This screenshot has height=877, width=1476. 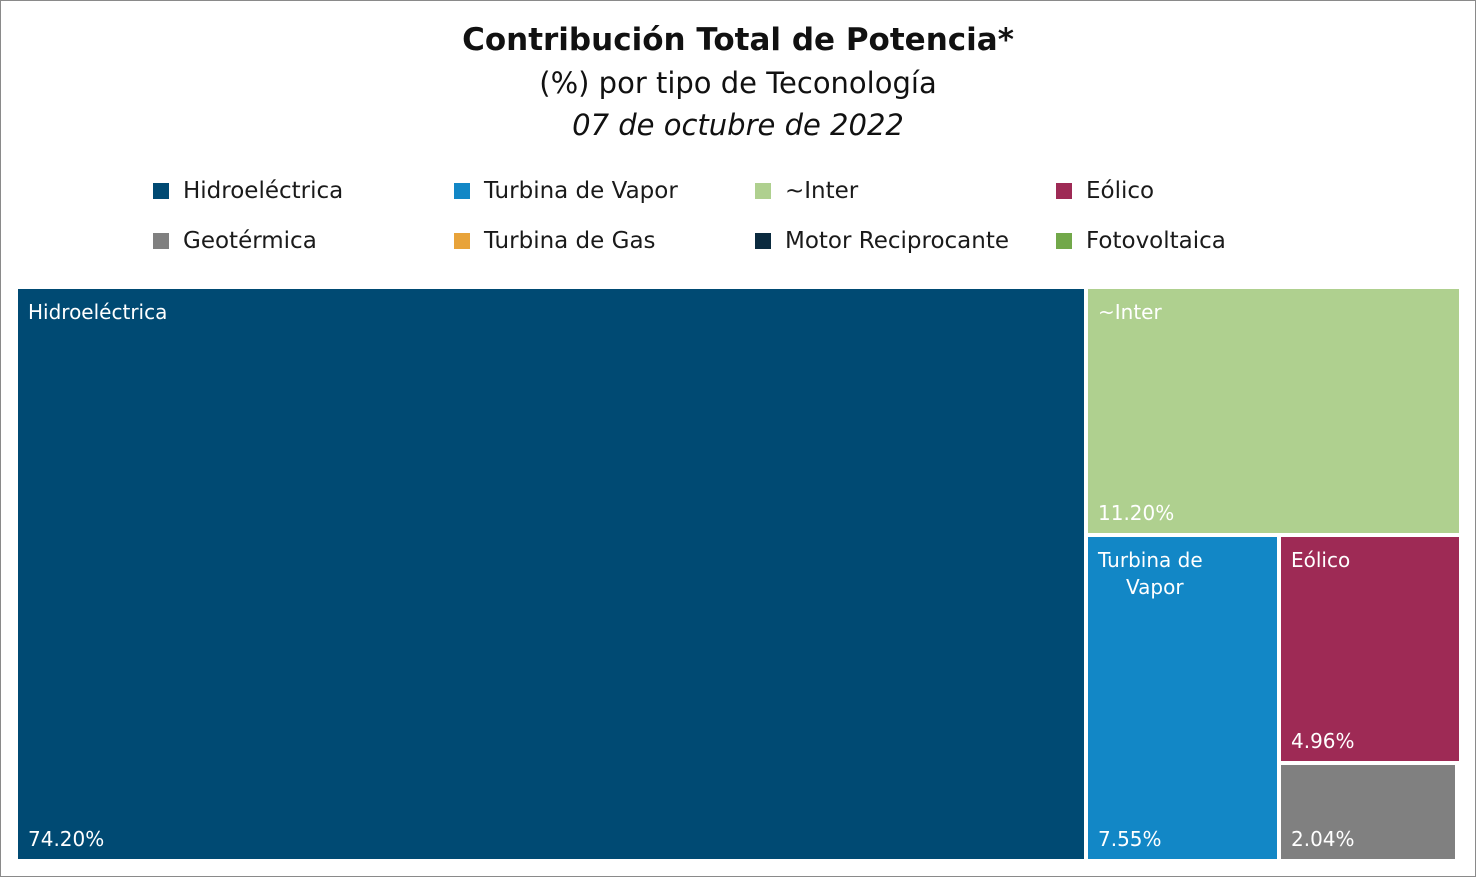 What do you see at coordinates (1184, 191) in the screenshot?
I see `legend-item: Eólico` at bounding box center [1184, 191].